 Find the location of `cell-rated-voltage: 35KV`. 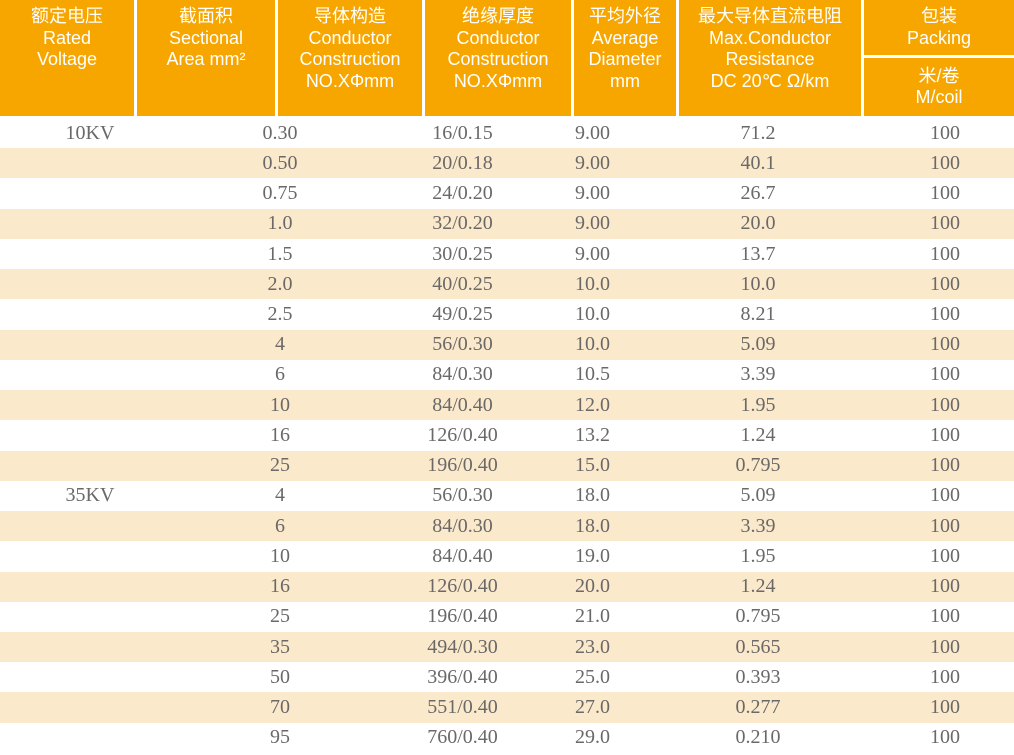

cell-rated-voltage: 35KV is located at coordinates (90, 495).